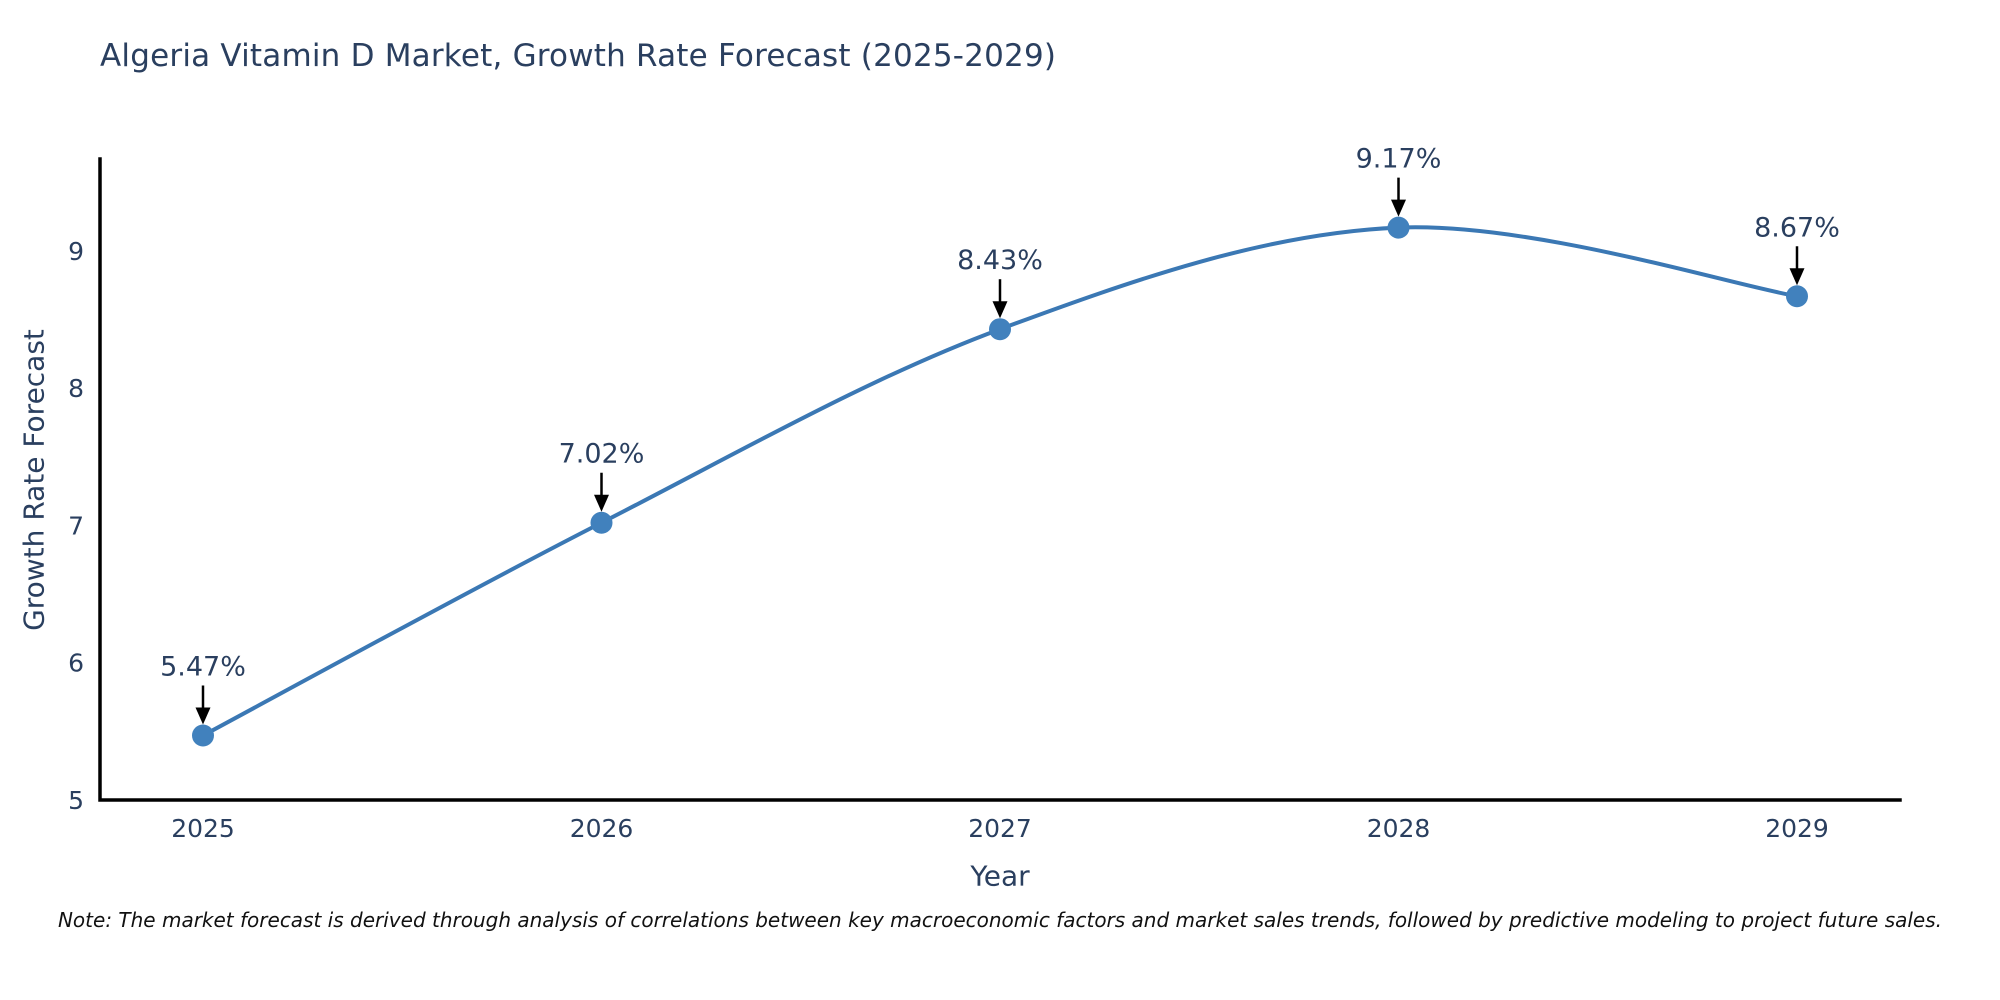 This screenshot has height=1000, width=2000. What do you see at coordinates (1797, 828) in the screenshot?
I see `x-tick-label: 2029` at bounding box center [1797, 828].